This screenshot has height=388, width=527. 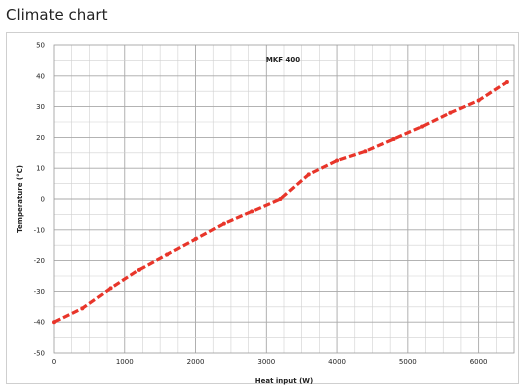 I want to click on y-tick-label: 20, so click(x=40, y=138).